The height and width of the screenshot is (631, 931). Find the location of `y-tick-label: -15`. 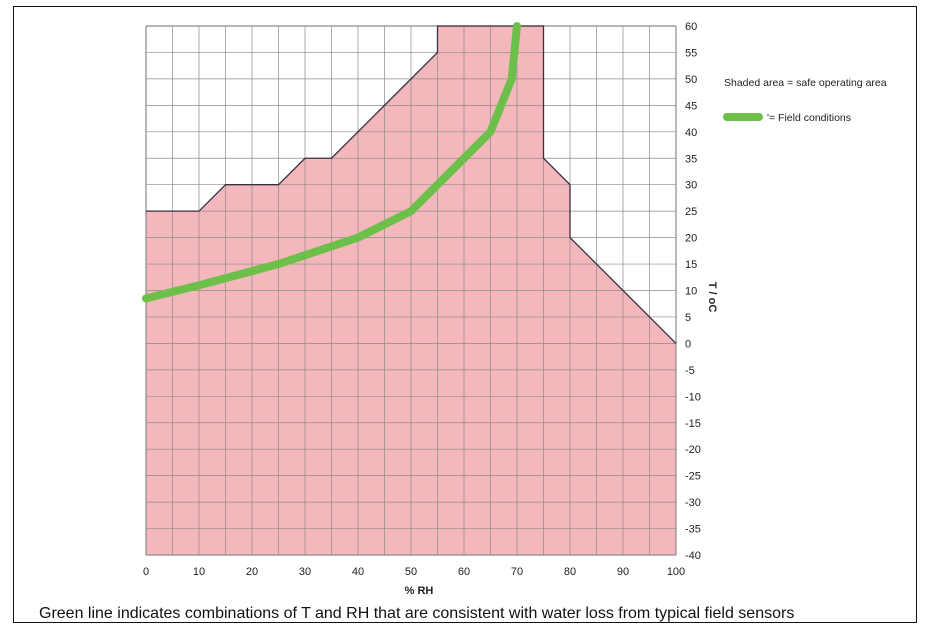

y-tick-label: -15 is located at coordinates (693, 424).